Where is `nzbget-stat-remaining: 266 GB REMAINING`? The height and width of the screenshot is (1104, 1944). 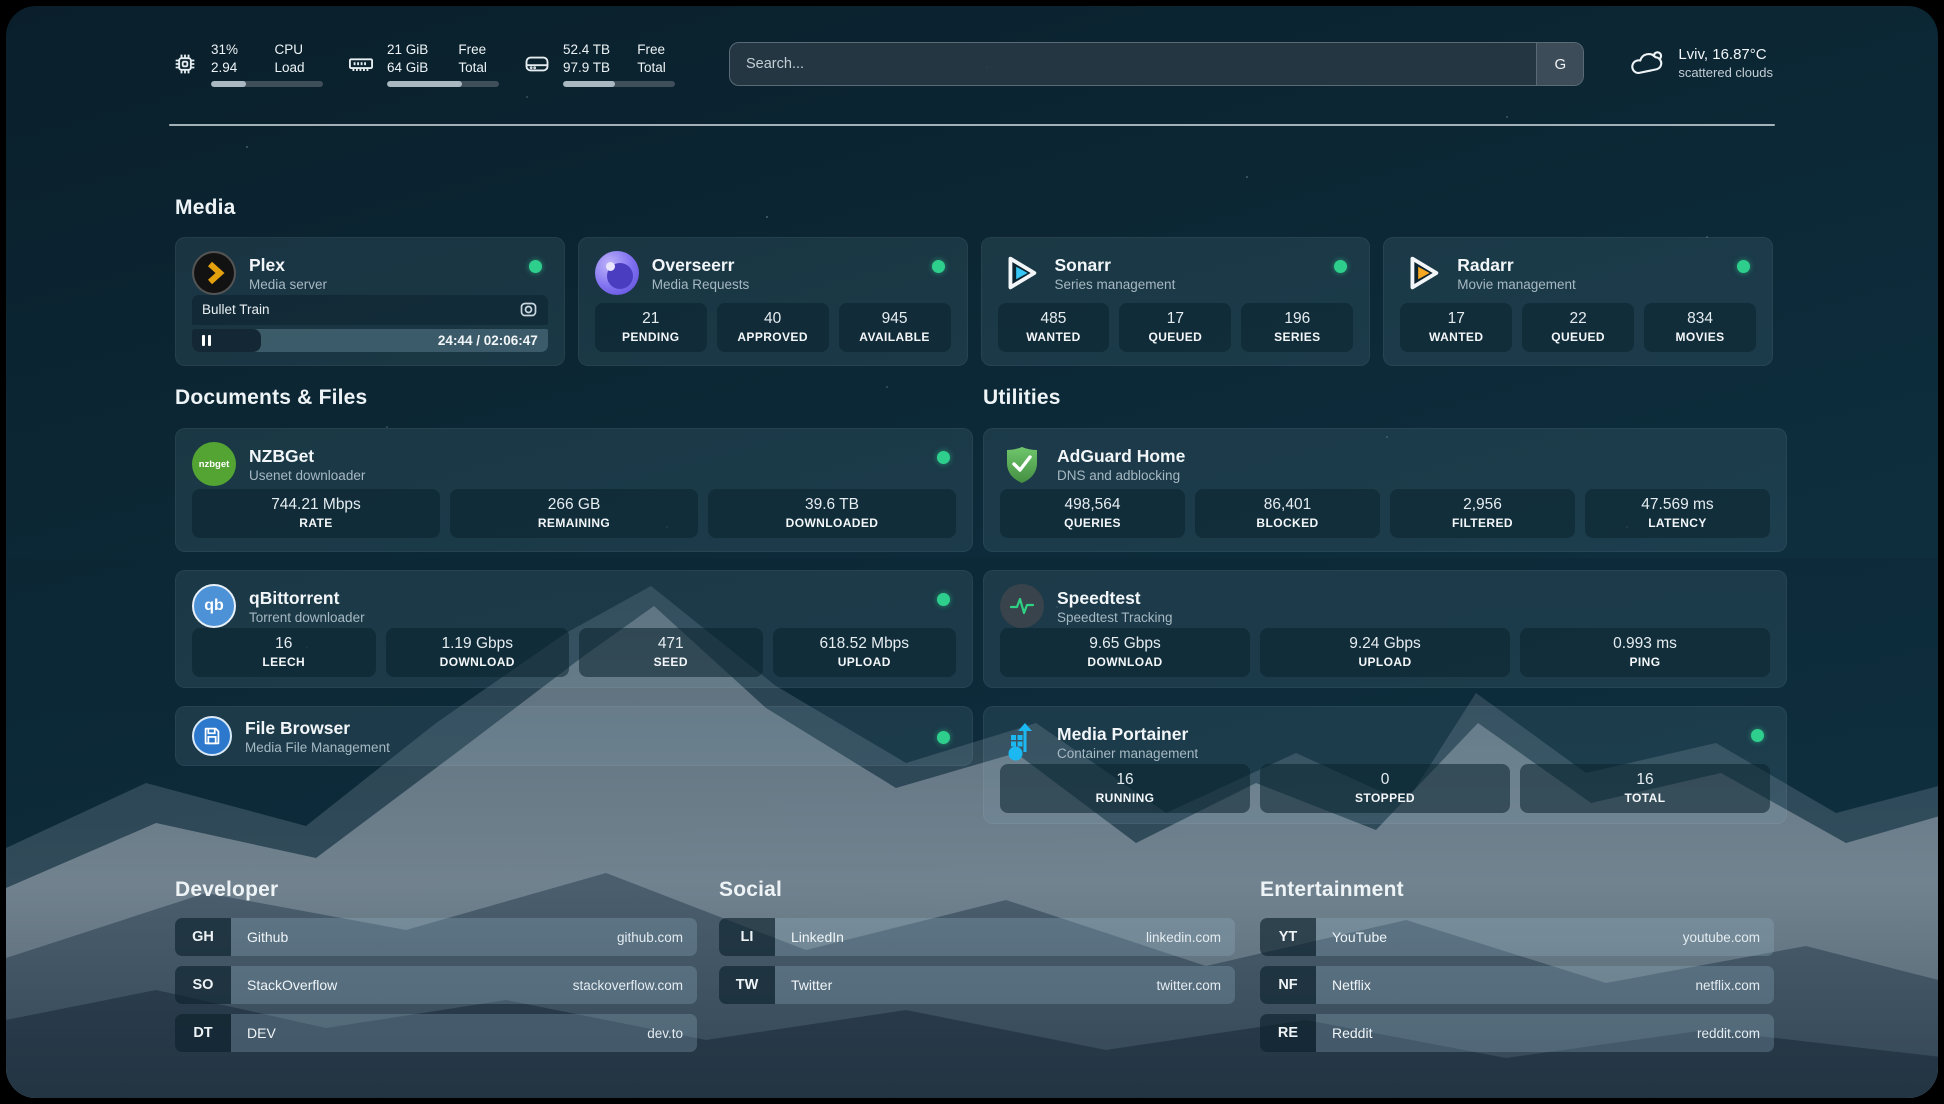 nzbget-stat-remaining: 266 GB REMAINING is located at coordinates (574, 513).